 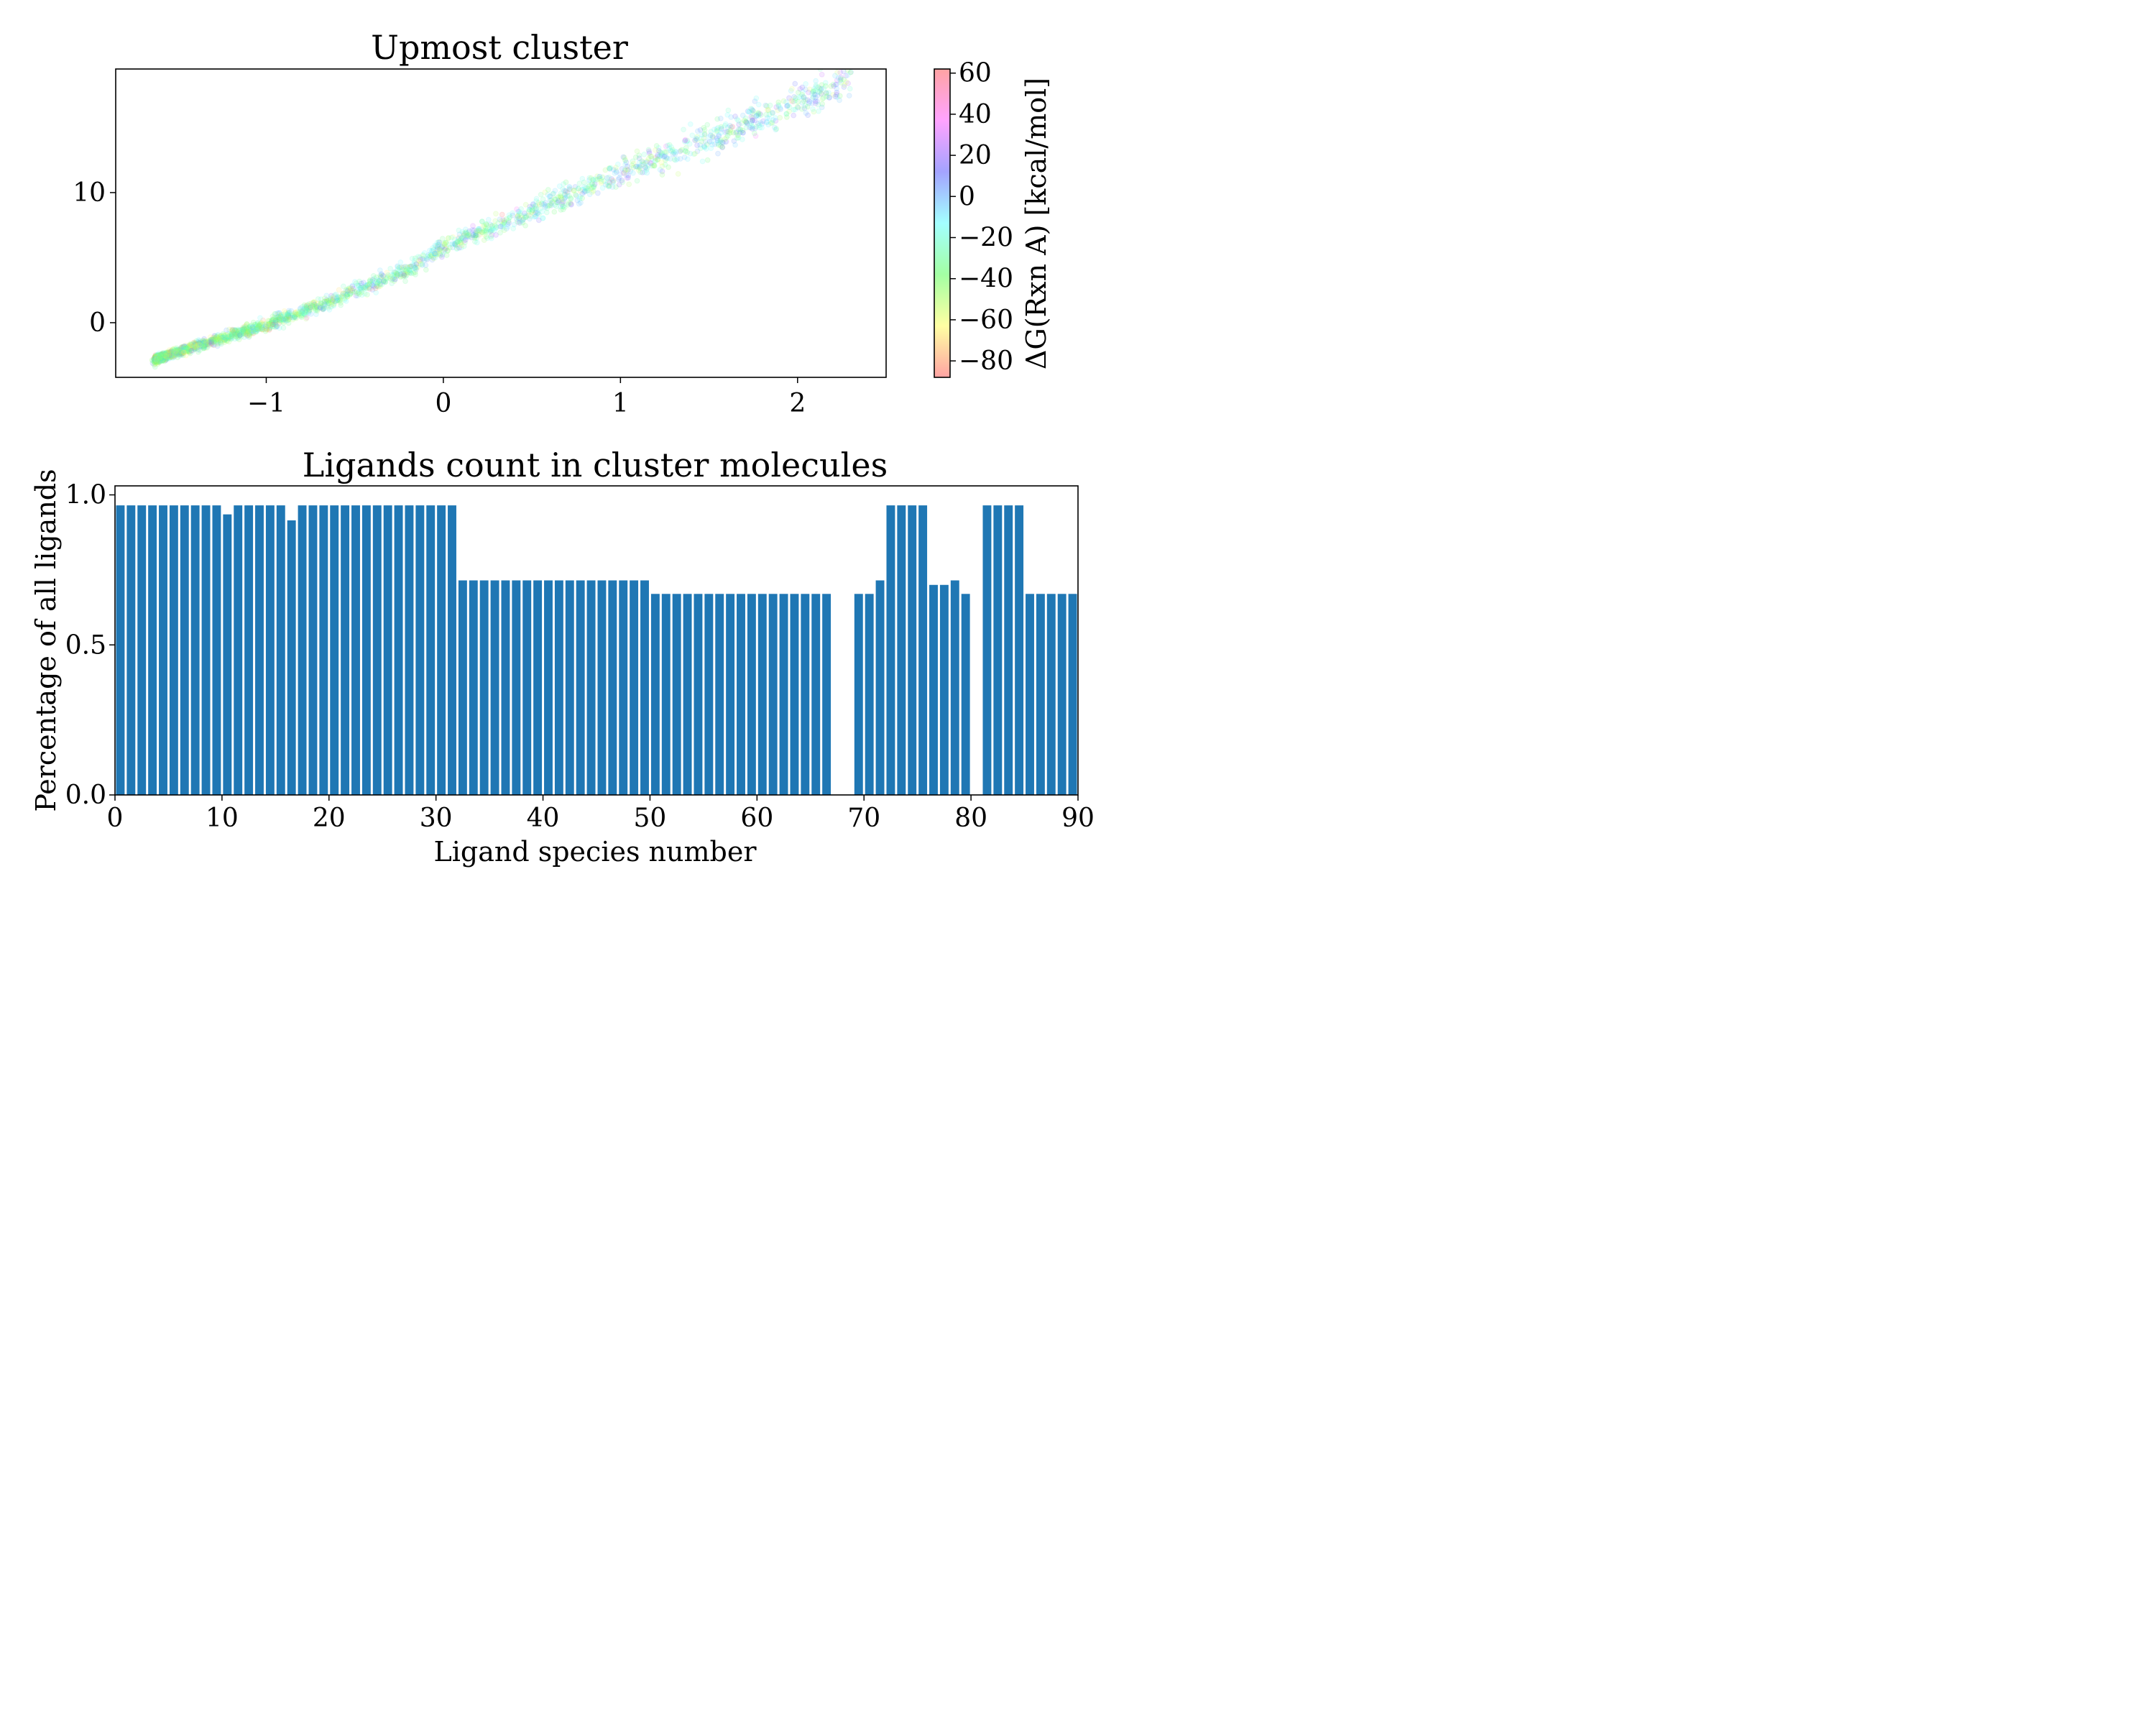 I want to click on colorbar-tick-label: 60, so click(x=975, y=73).